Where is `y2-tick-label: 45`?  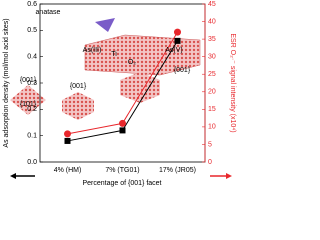 y2-tick-label: 45 is located at coordinates (212, 4).